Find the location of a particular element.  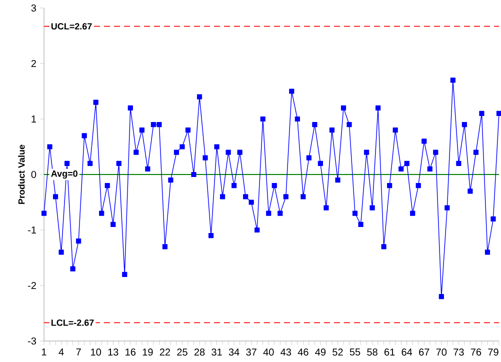

x-tick-label: 67 is located at coordinates (424, 352).